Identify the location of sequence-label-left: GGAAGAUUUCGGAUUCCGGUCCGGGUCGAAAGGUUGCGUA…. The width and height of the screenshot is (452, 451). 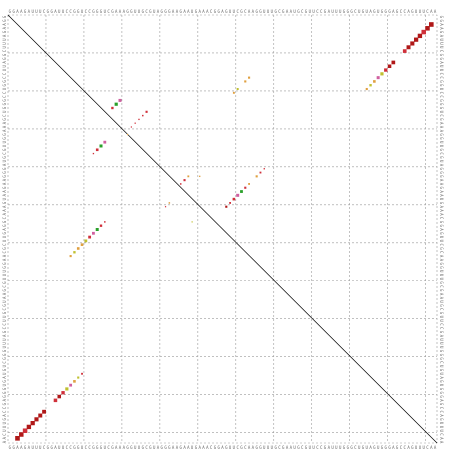
(4, 229).